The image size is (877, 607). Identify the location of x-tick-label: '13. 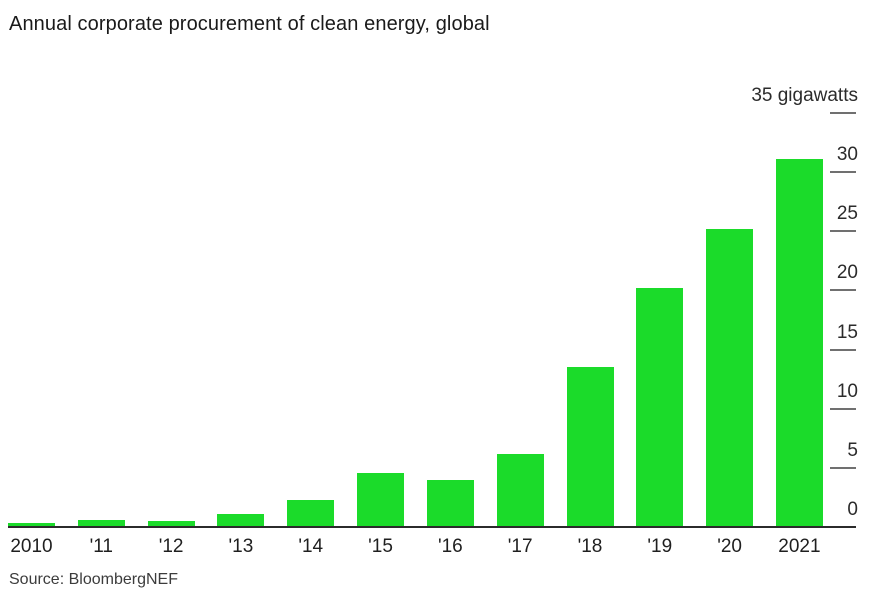
(241, 546).